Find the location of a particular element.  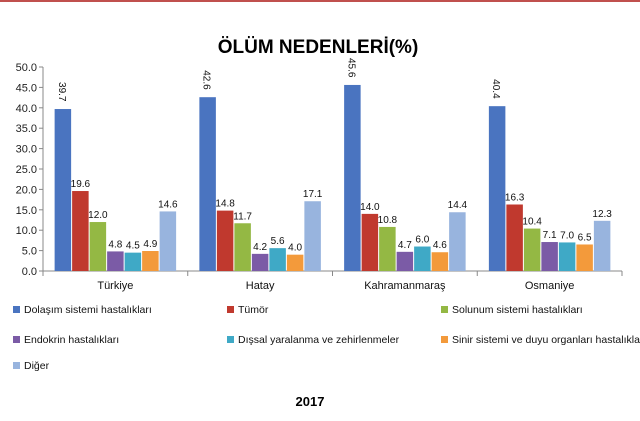

bar-value-label: 10.8 is located at coordinates (388, 220).